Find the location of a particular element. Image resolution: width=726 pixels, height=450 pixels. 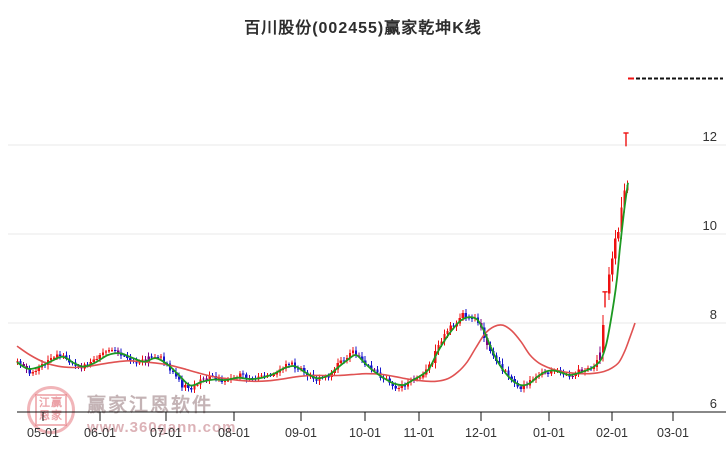

watermark-seal-icon: 江赢 恩家 is located at coordinates (51, 410).